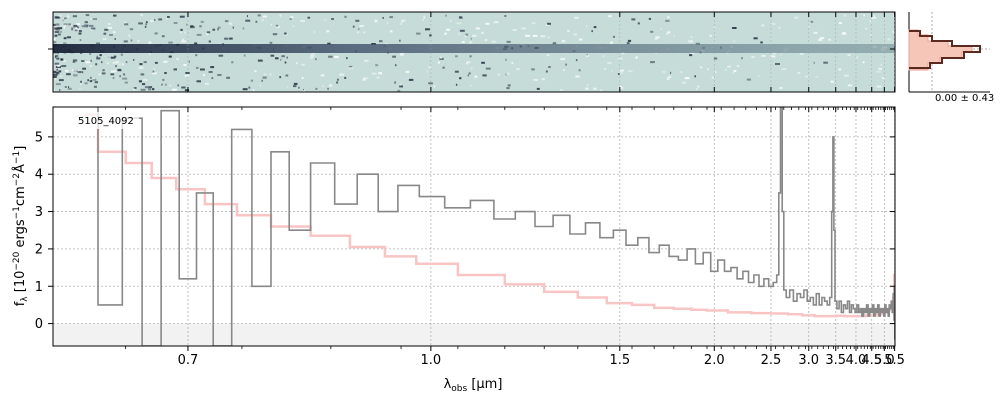 The width and height of the screenshot is (1000, 404). Describe the element at coordinates (541, 360) in the screenshot. I see `x-tick-labels: 0.7 1.0 1.5 2.0 2.5 3.0 3.5 4.04.55.05.5` at that location.